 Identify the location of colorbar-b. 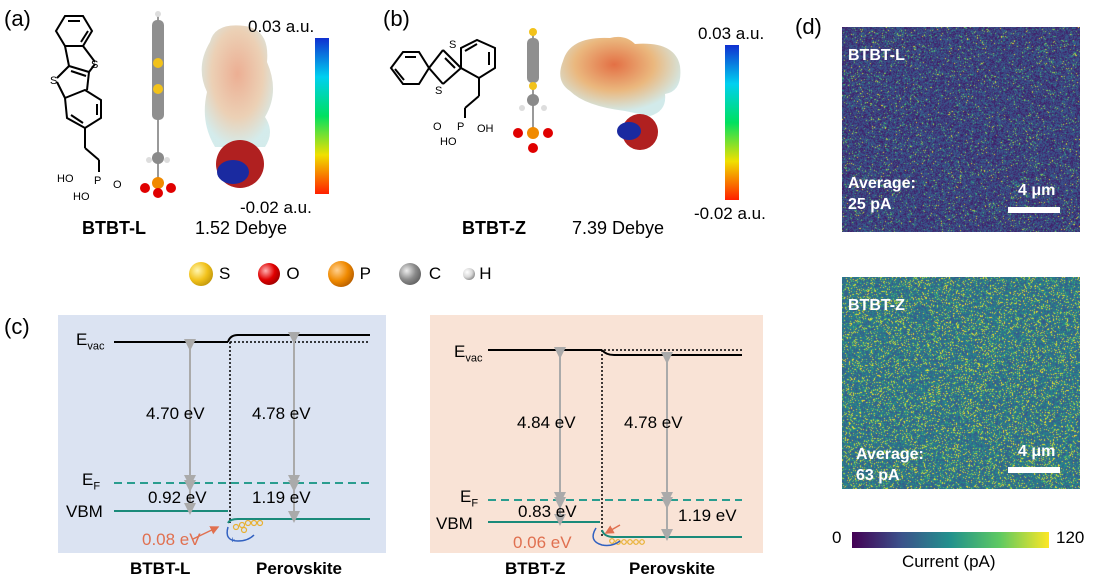
(732, 122).